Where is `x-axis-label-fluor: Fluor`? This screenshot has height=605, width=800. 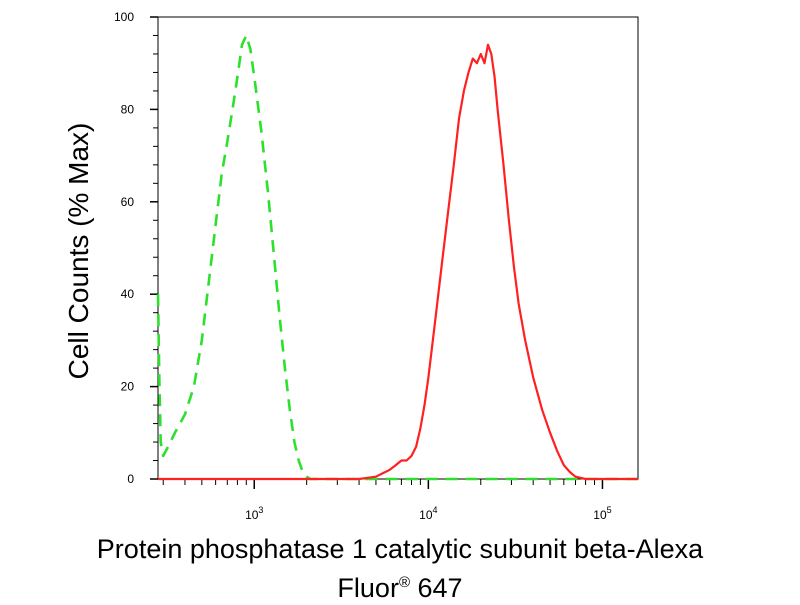
x-axis-label-fluor: Fluor is located at coordinates (368, 588).